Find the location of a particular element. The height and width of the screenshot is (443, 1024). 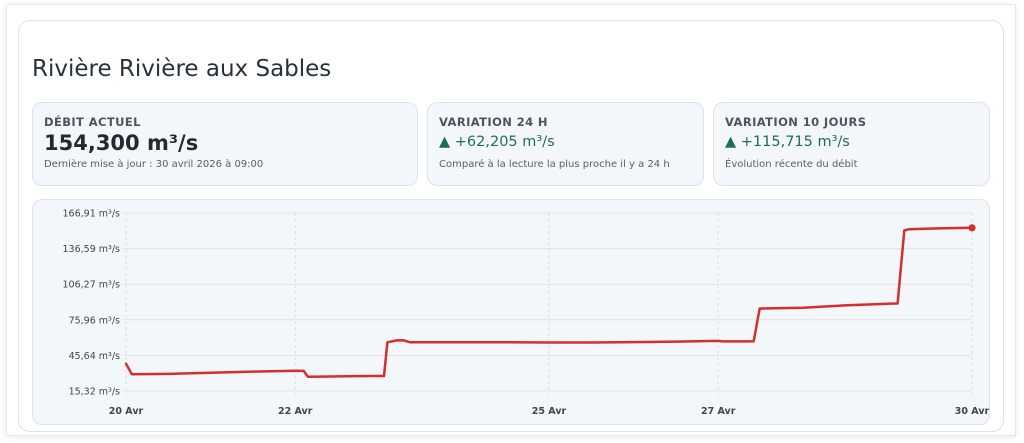

y-tick-label: 45,64 m³/s is located at coordinates (94, 356).